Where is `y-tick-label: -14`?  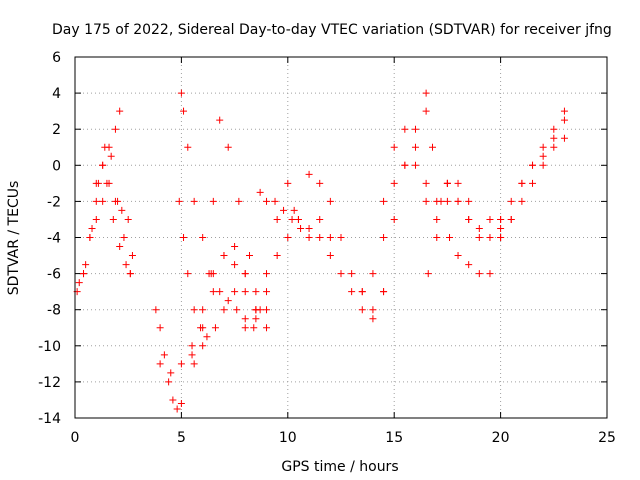
y-tick-label: -14 is located at coordinates (49, 419).